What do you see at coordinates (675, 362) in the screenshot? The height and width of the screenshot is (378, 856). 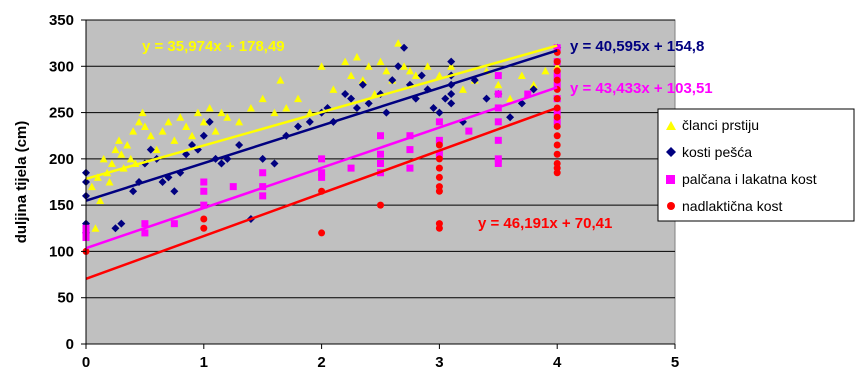 I see `x-tick-label-5: 5` at bounding box center [675, 362].